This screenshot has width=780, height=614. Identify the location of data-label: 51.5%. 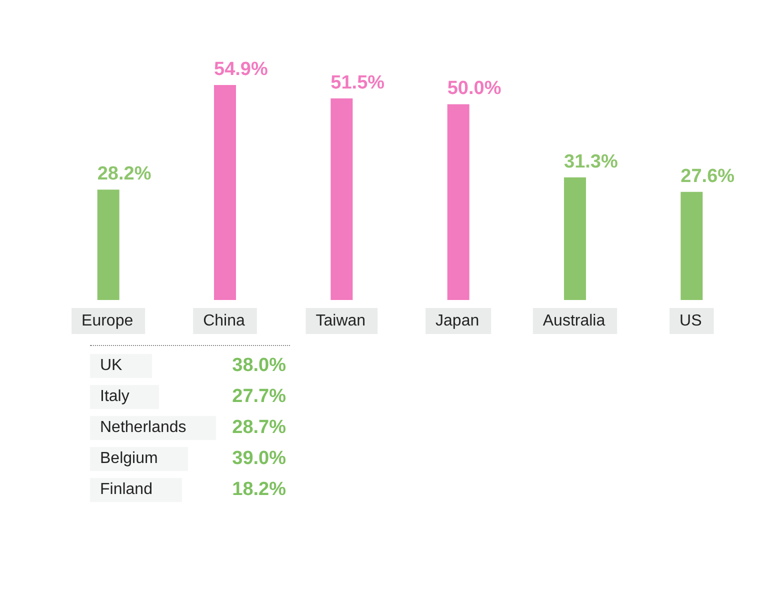
(357, 83).